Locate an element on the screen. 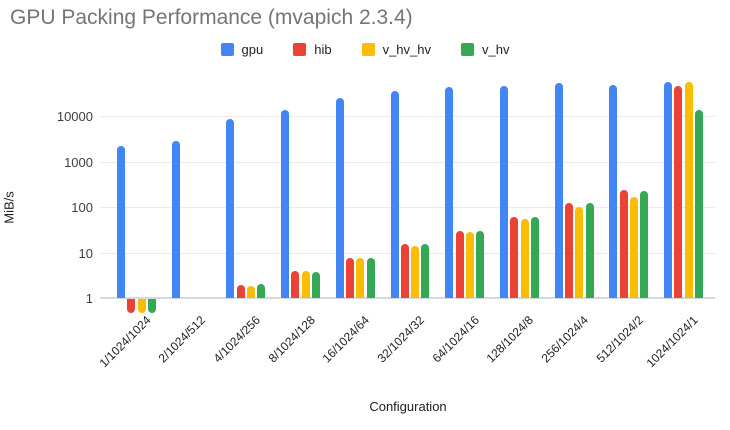 This screenshot has width=730, height=430. x-category-label: 4/1024/256 is located at coordinates (236, 339).